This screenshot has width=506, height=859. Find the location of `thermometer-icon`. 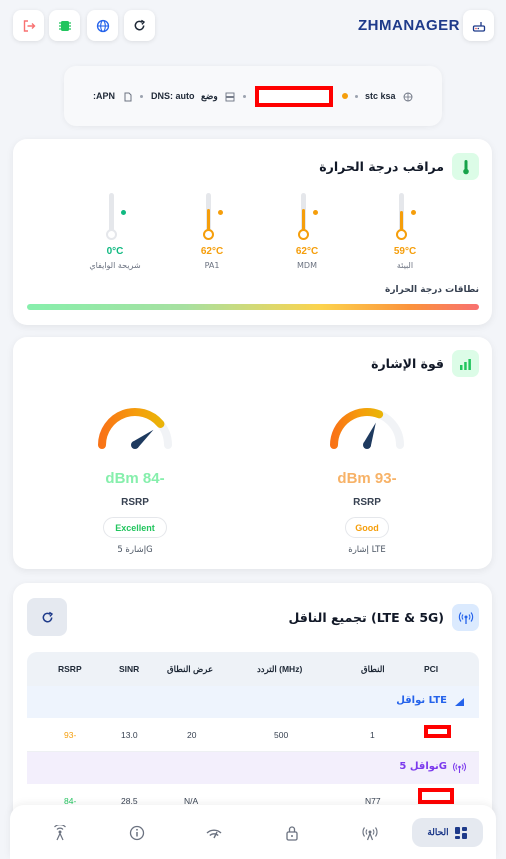

thermometer-icon is located at coordinates (465, 166).